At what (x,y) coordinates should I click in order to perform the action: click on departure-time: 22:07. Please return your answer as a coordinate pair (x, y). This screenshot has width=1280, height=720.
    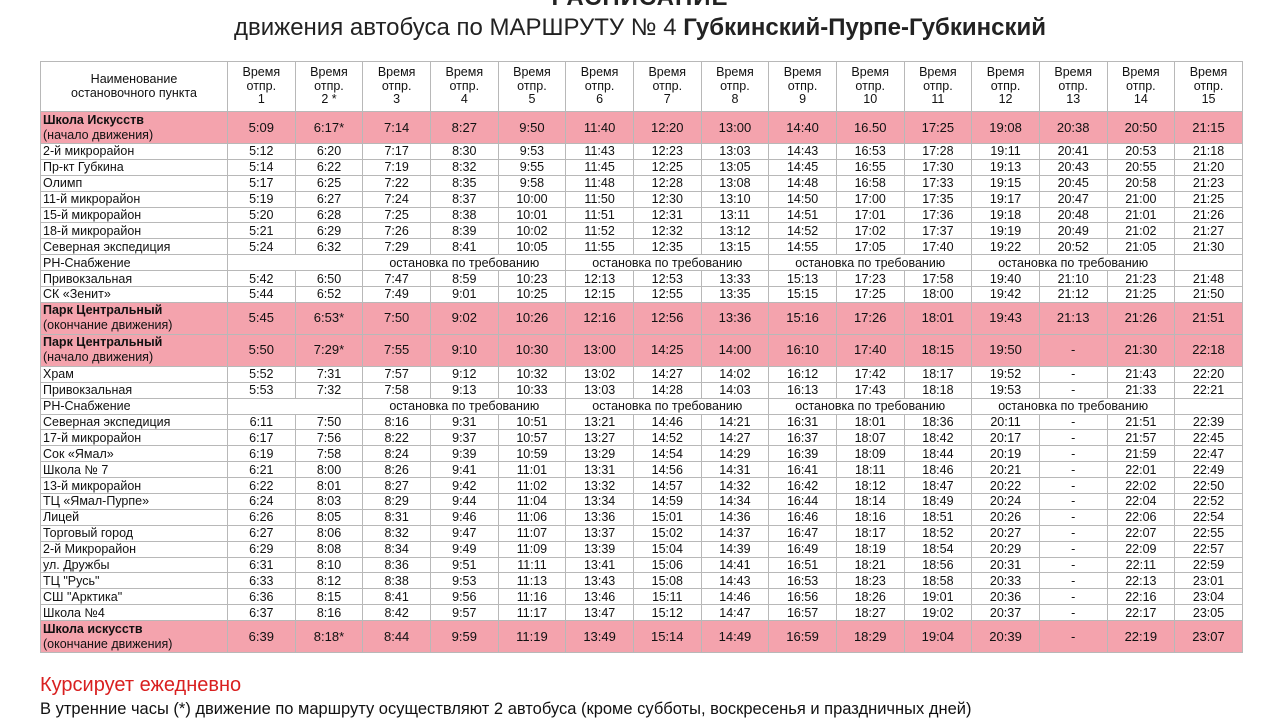
    Looking at the image, I should click on (1141, 533).